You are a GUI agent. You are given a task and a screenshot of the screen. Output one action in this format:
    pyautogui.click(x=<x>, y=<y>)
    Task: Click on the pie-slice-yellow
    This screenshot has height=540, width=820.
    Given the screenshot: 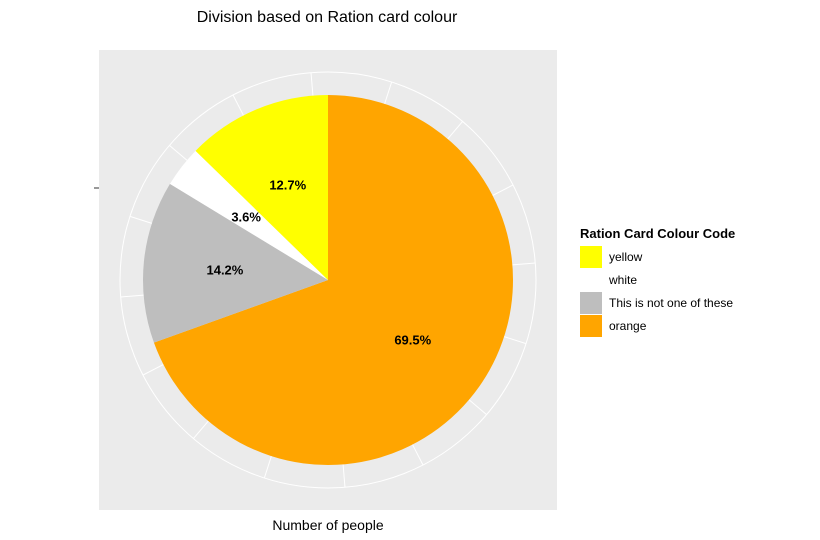 What is the action you would take?
    pyautogui.click(x=261, y=187)
    